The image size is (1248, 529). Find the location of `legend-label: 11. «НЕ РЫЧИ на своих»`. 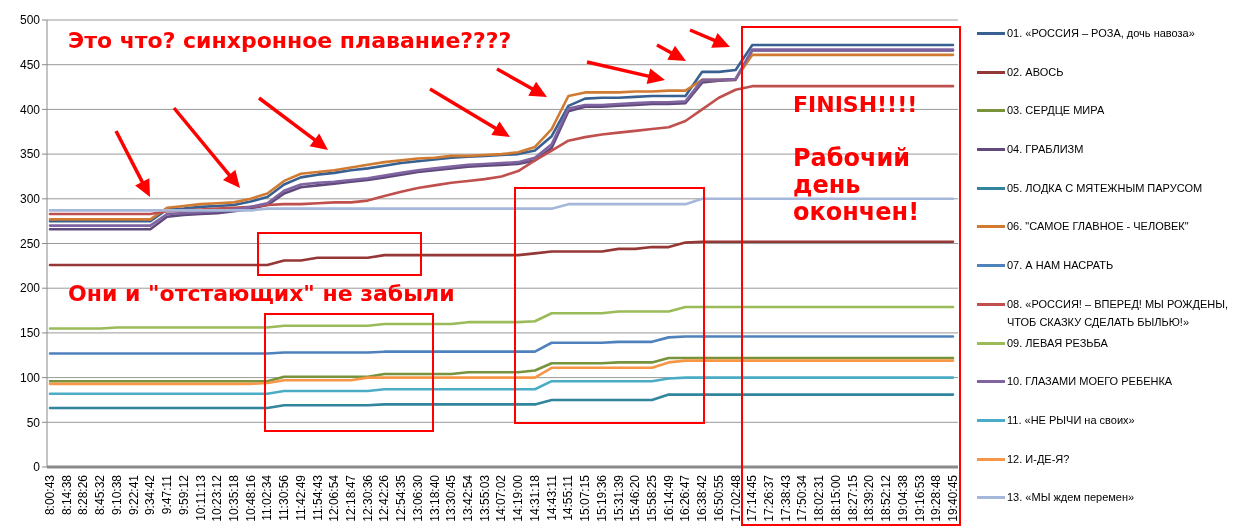

legend-label: 11. «НЕ РЫЧИ на своих» is located at coordinates (1071, 420).